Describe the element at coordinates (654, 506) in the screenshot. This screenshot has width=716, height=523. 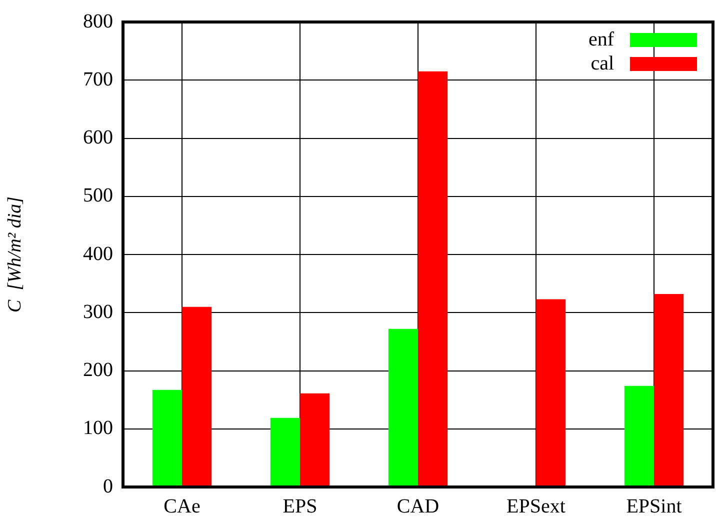
I see `x-tick-label: EPSint` at that location.